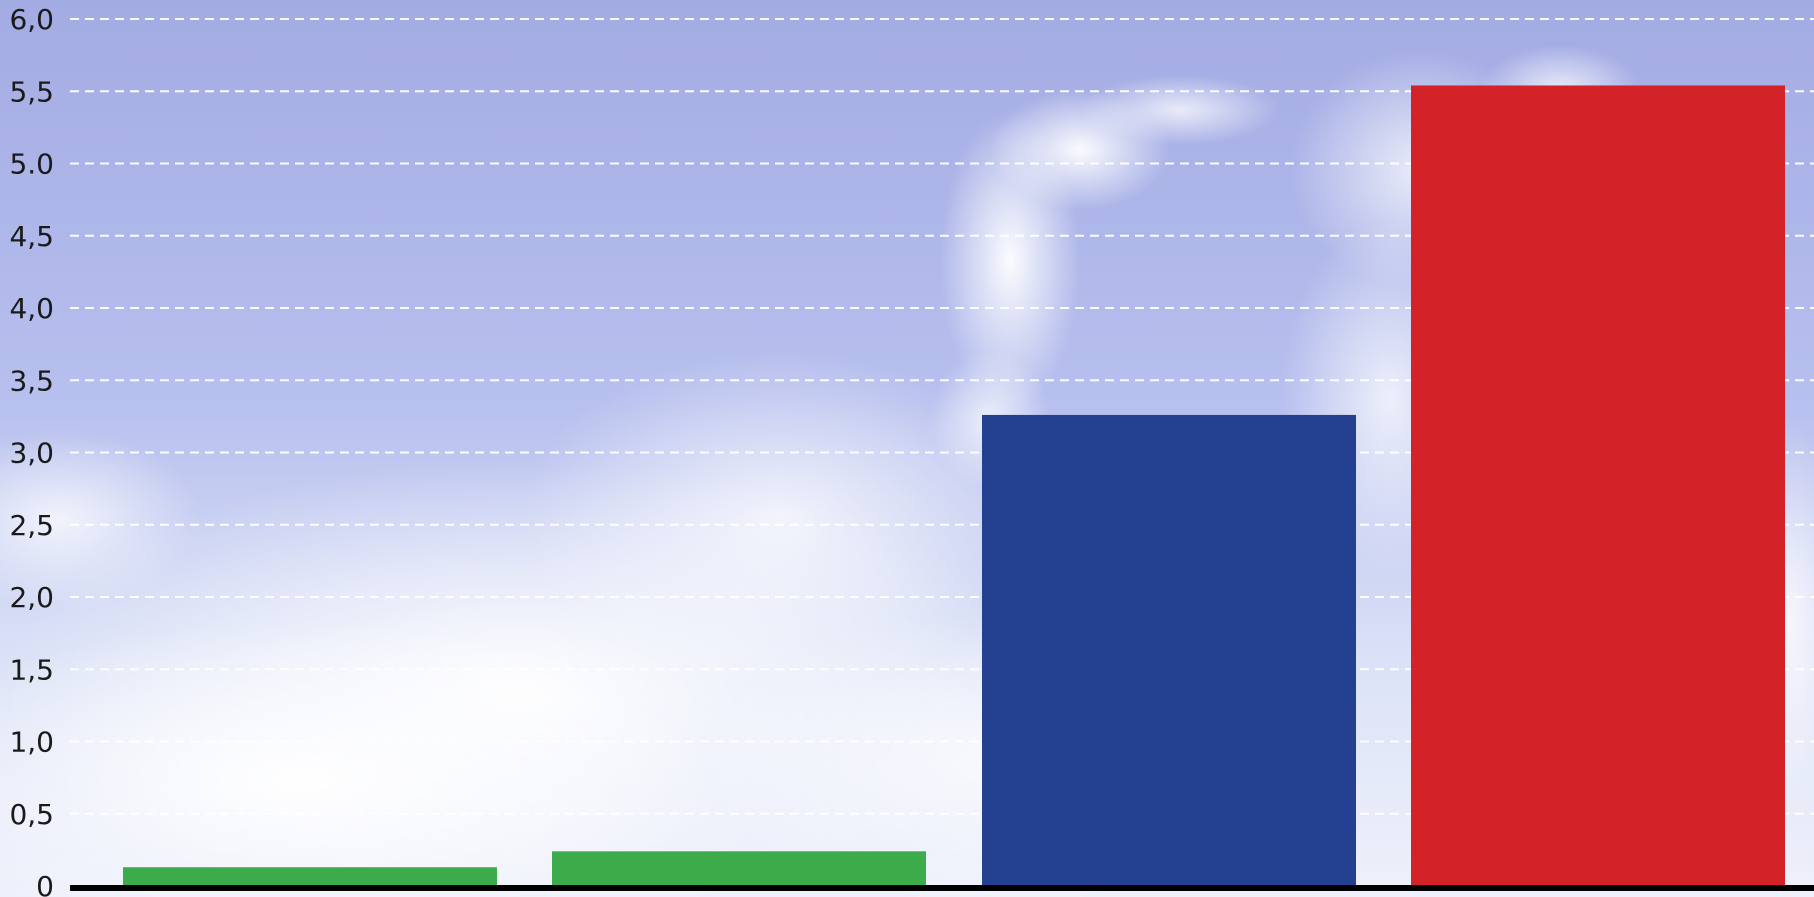 The height and width of the screenshot is (897, 1814). Describe the element at coordinates (31, 308) in the screenshot. I see `y-tick-label: 4,0` at that location.